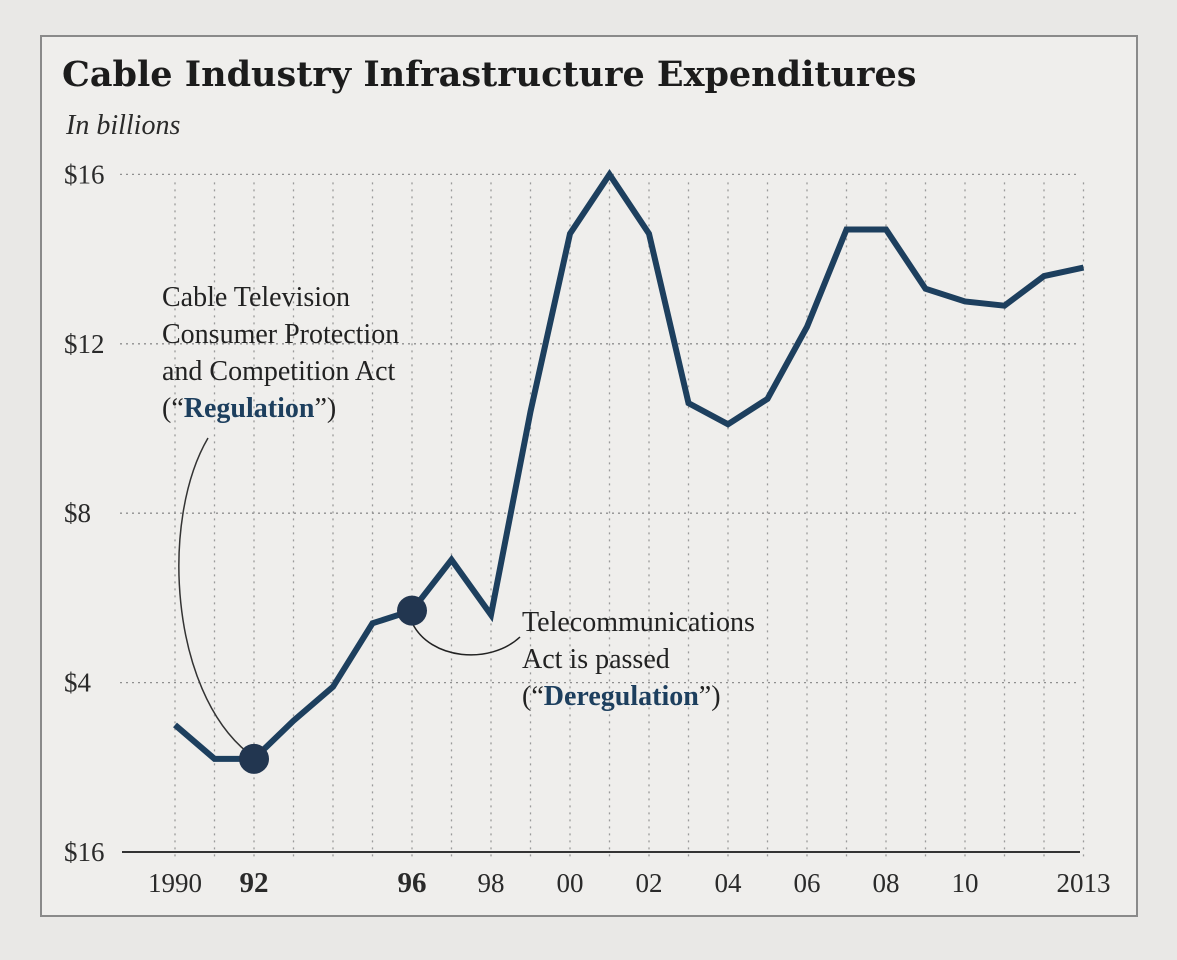 Image resolution: width=1177 pixels, height=960 pixels. Describe the element at coordinates (254, 883) in the screenshot. I see `x-tick-label: 92` at that location.